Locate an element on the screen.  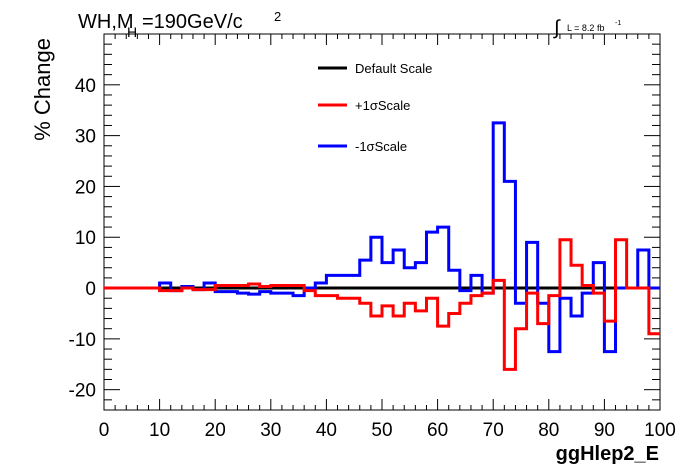
x-tick-label: 80 is located at coordinates (548, 430).